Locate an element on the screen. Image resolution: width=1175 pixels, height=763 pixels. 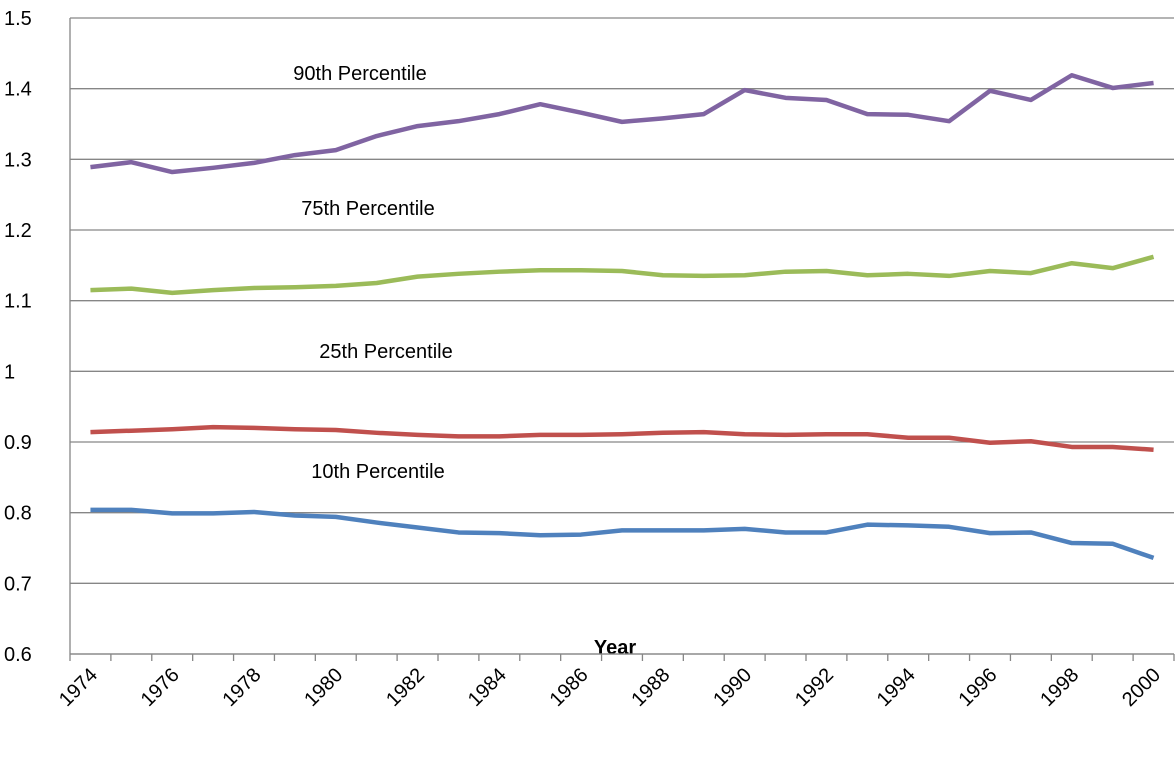
x-tick-label: 2000 is located at coordinates (1141, 687).